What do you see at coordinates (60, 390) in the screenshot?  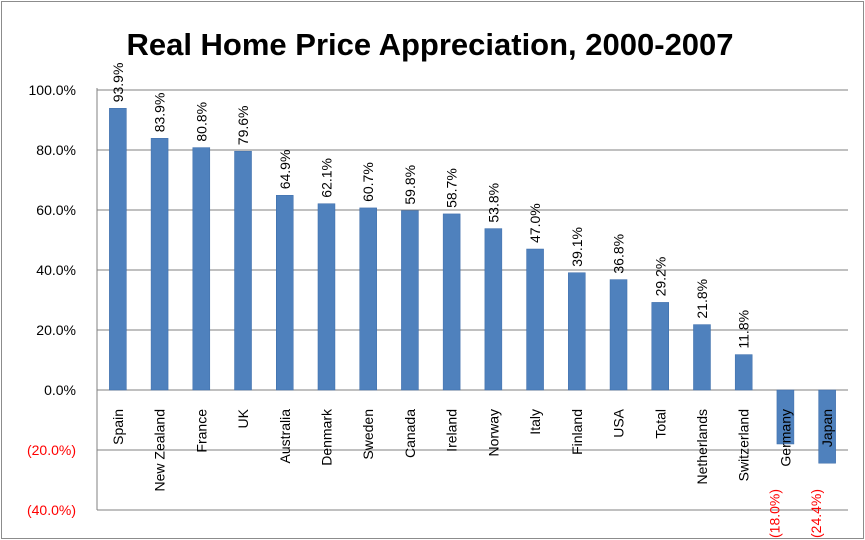 I see `y-tick-label: 0.0%` at bounding box center [60, 390].